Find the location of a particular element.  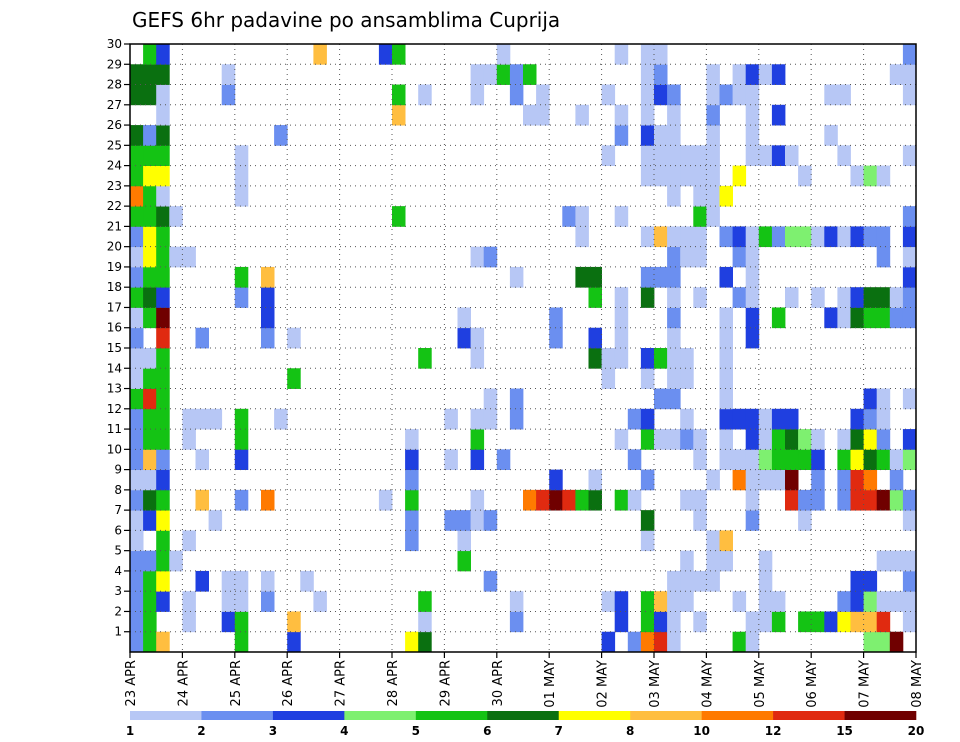

y-tick-label: 26 is located at coordinates (114, 125).